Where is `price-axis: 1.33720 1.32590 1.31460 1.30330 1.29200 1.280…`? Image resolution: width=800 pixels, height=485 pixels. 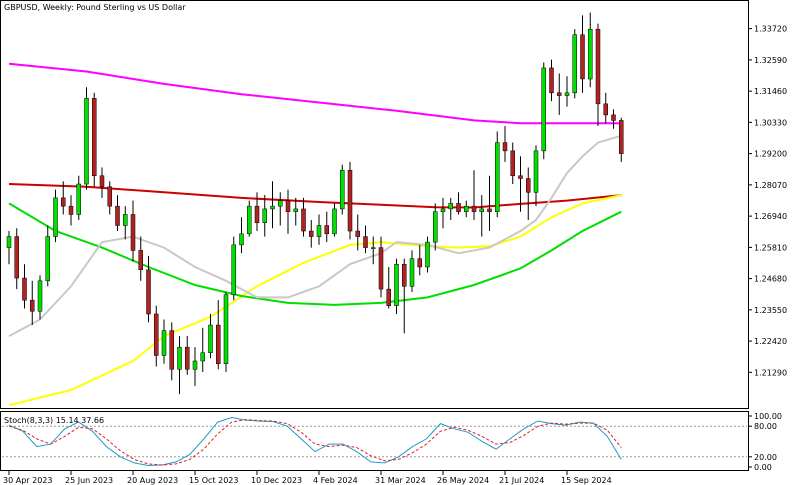 price-axis: 1.33720 1.32590 1.31460 1.30330 1.29200 1.280… is located at coordinates (767, 201).